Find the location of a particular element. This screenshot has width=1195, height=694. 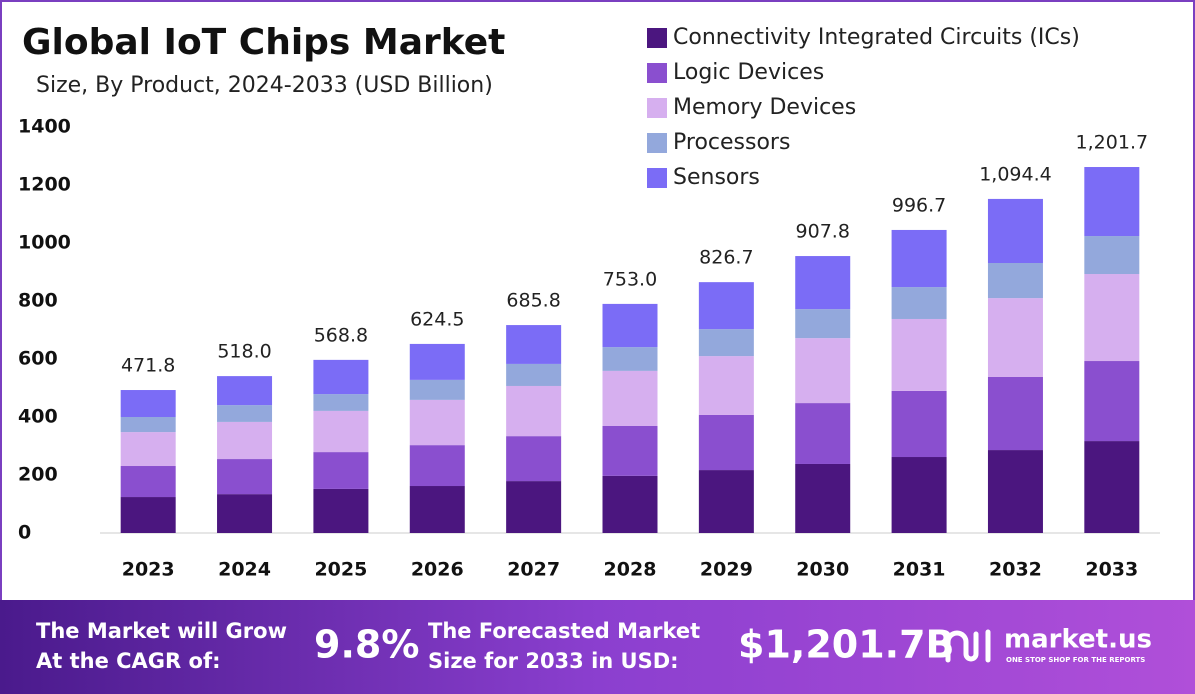

y-tick-label: 200 is located at coordinates (38, 475).